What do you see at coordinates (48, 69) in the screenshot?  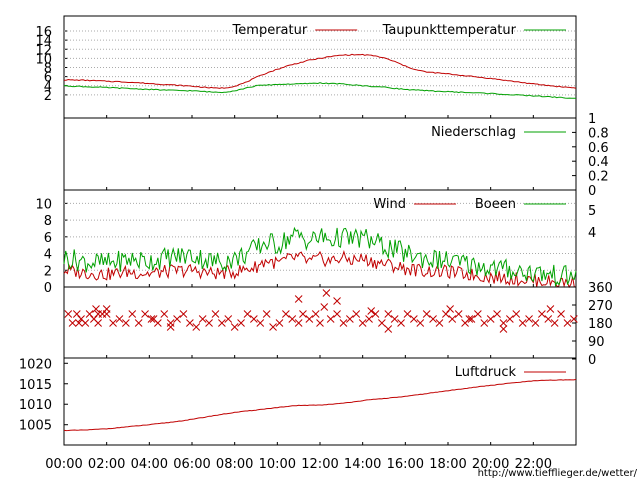 I see `y-tick-label: 8` at bounding box center [48, 69].